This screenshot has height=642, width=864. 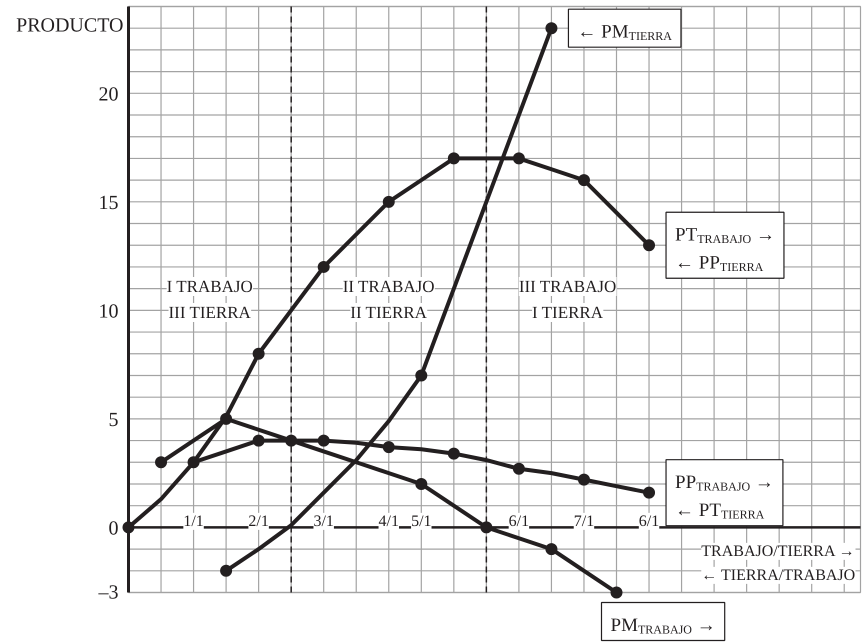 I want to click on annotation: III TRABAJO I TIERRA, so click(x=567, y=299).